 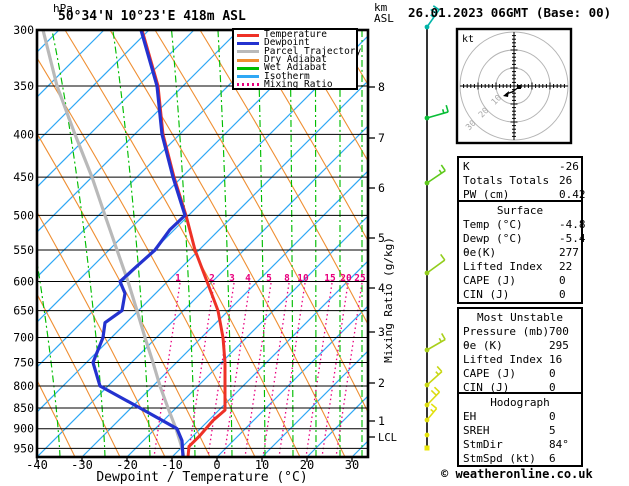 I want to click on mixing-ratio-value-label: 1, so click(x=178, y=278).